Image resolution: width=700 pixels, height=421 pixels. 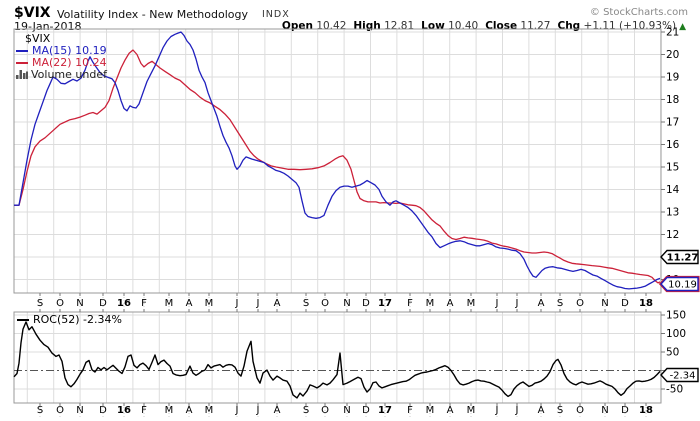 What do you see at coordinates (22, 63) in the screenshot?
I see `ma22-line-icon` at bounding box center [22, 63].